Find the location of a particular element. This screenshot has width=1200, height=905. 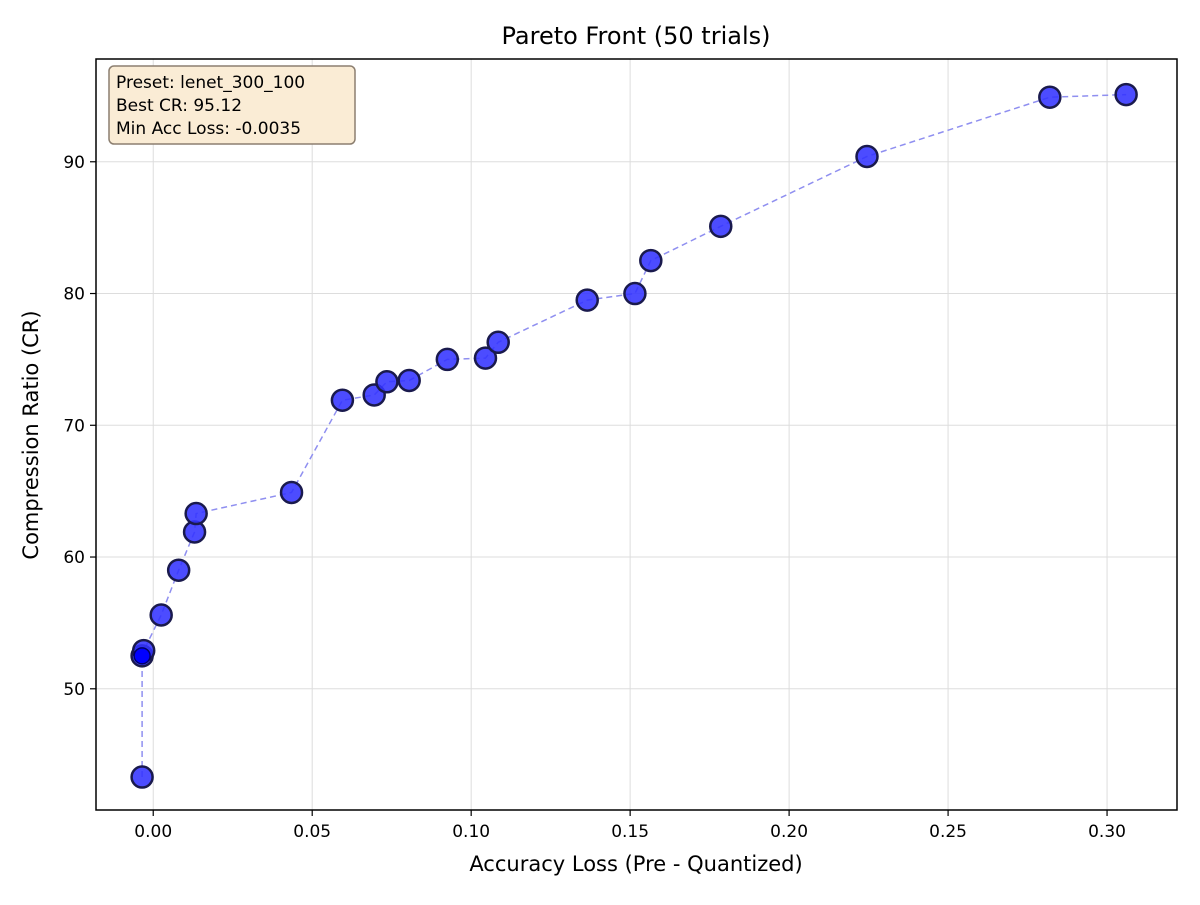

x-tick-label: 0.15 is located at coordinates (630, 832).